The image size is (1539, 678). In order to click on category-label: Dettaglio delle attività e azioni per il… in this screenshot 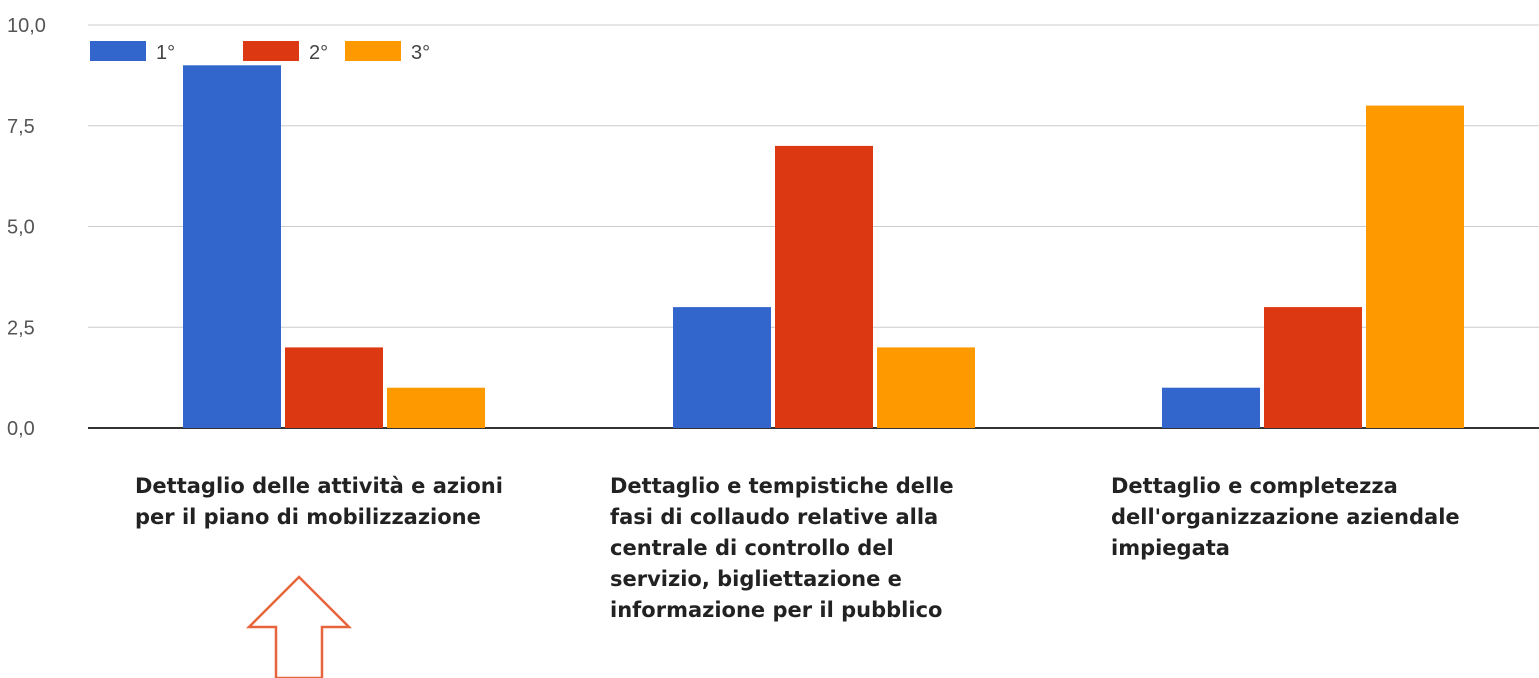, I will do `click(319, 501)`.